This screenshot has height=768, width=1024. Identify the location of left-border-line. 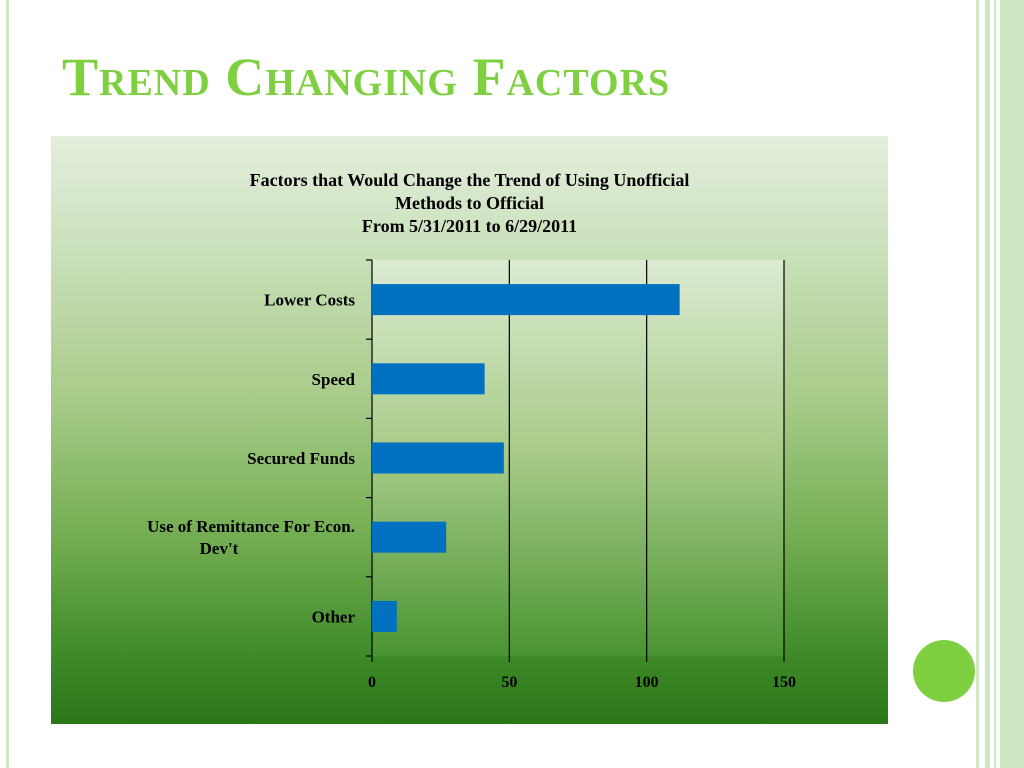
(7, 384).